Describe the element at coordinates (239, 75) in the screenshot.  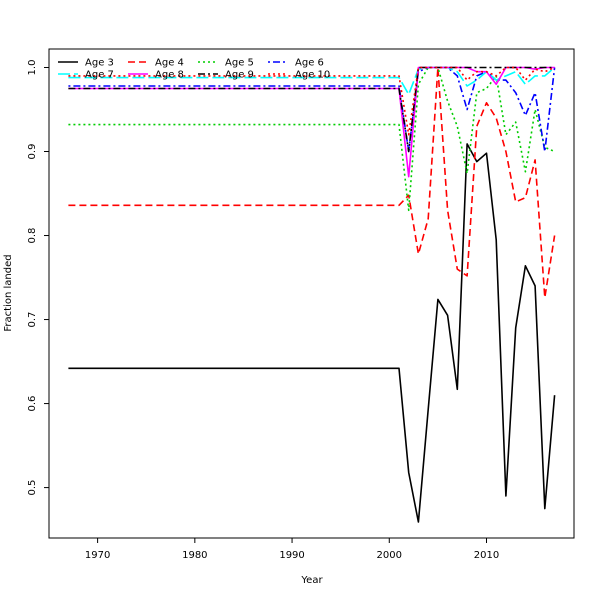
I see `legend-label: Age 9` at that location.